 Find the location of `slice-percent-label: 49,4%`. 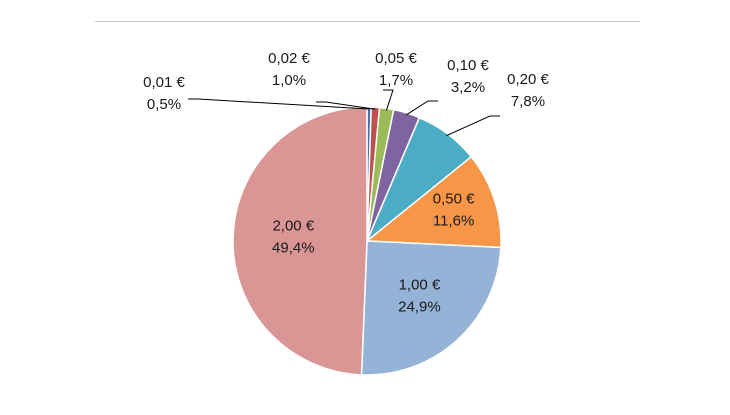

slice-percent-label: 49,4% is located at coordinates (293, 247).